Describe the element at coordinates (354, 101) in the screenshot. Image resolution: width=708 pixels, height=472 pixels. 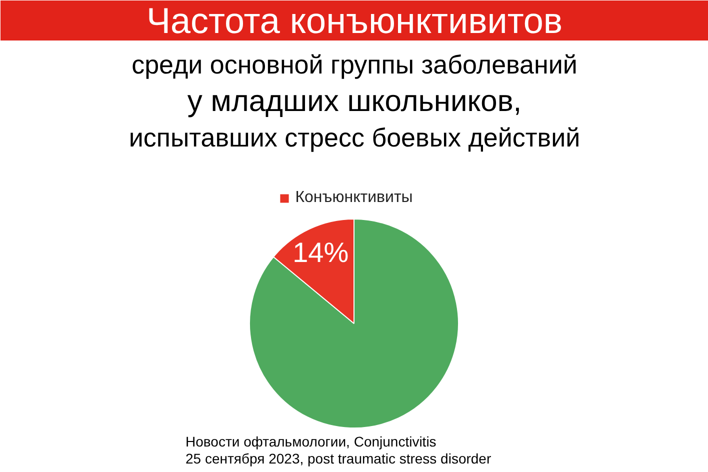
I see `chart-subtitle: среди основной группы заболеваний у младших школьников, испытавших стресс боевых действий` at that location.